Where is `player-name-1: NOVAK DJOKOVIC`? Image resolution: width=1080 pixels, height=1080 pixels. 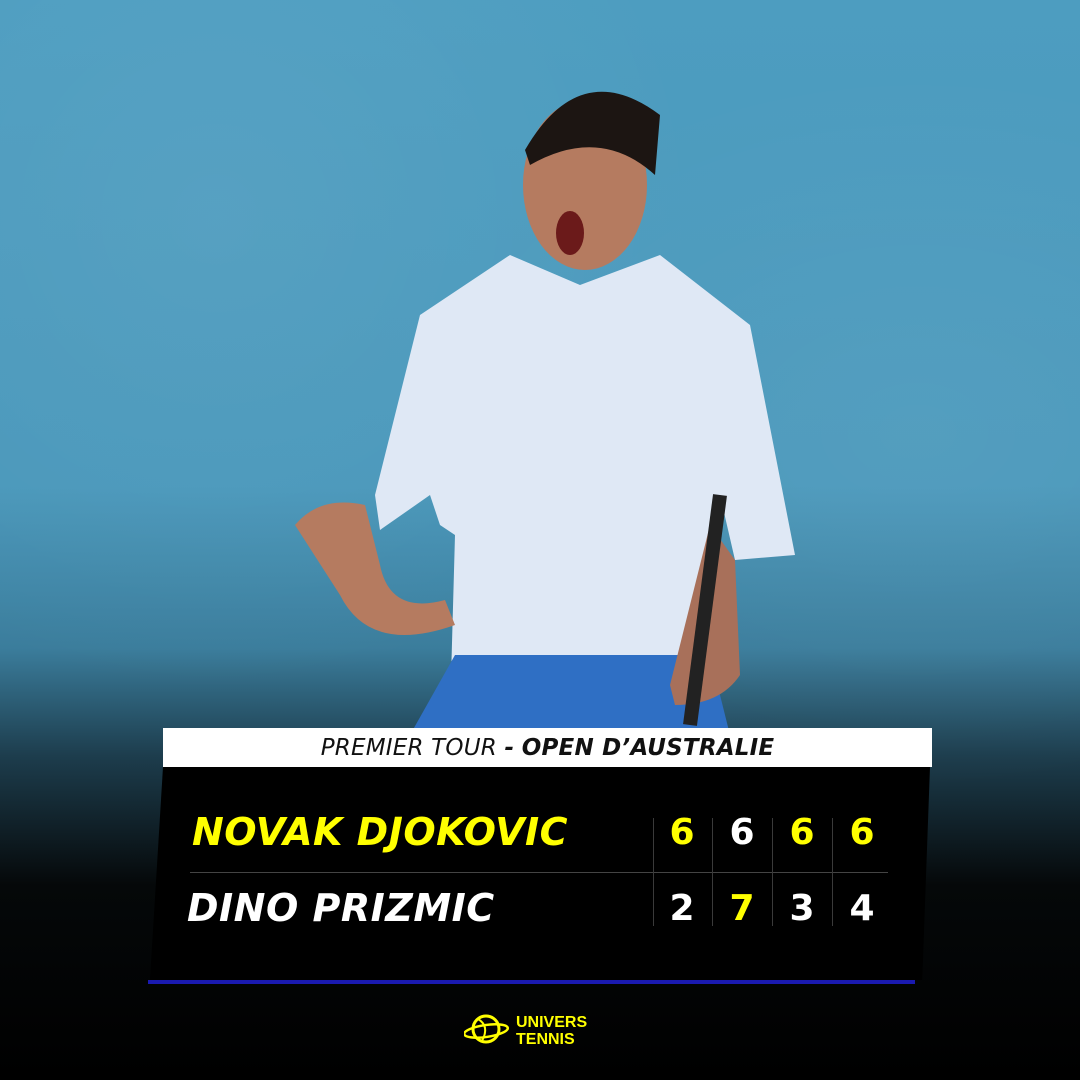 player-name-1: NOVAK DJOKOVIC is located at coordinates (380, 832).